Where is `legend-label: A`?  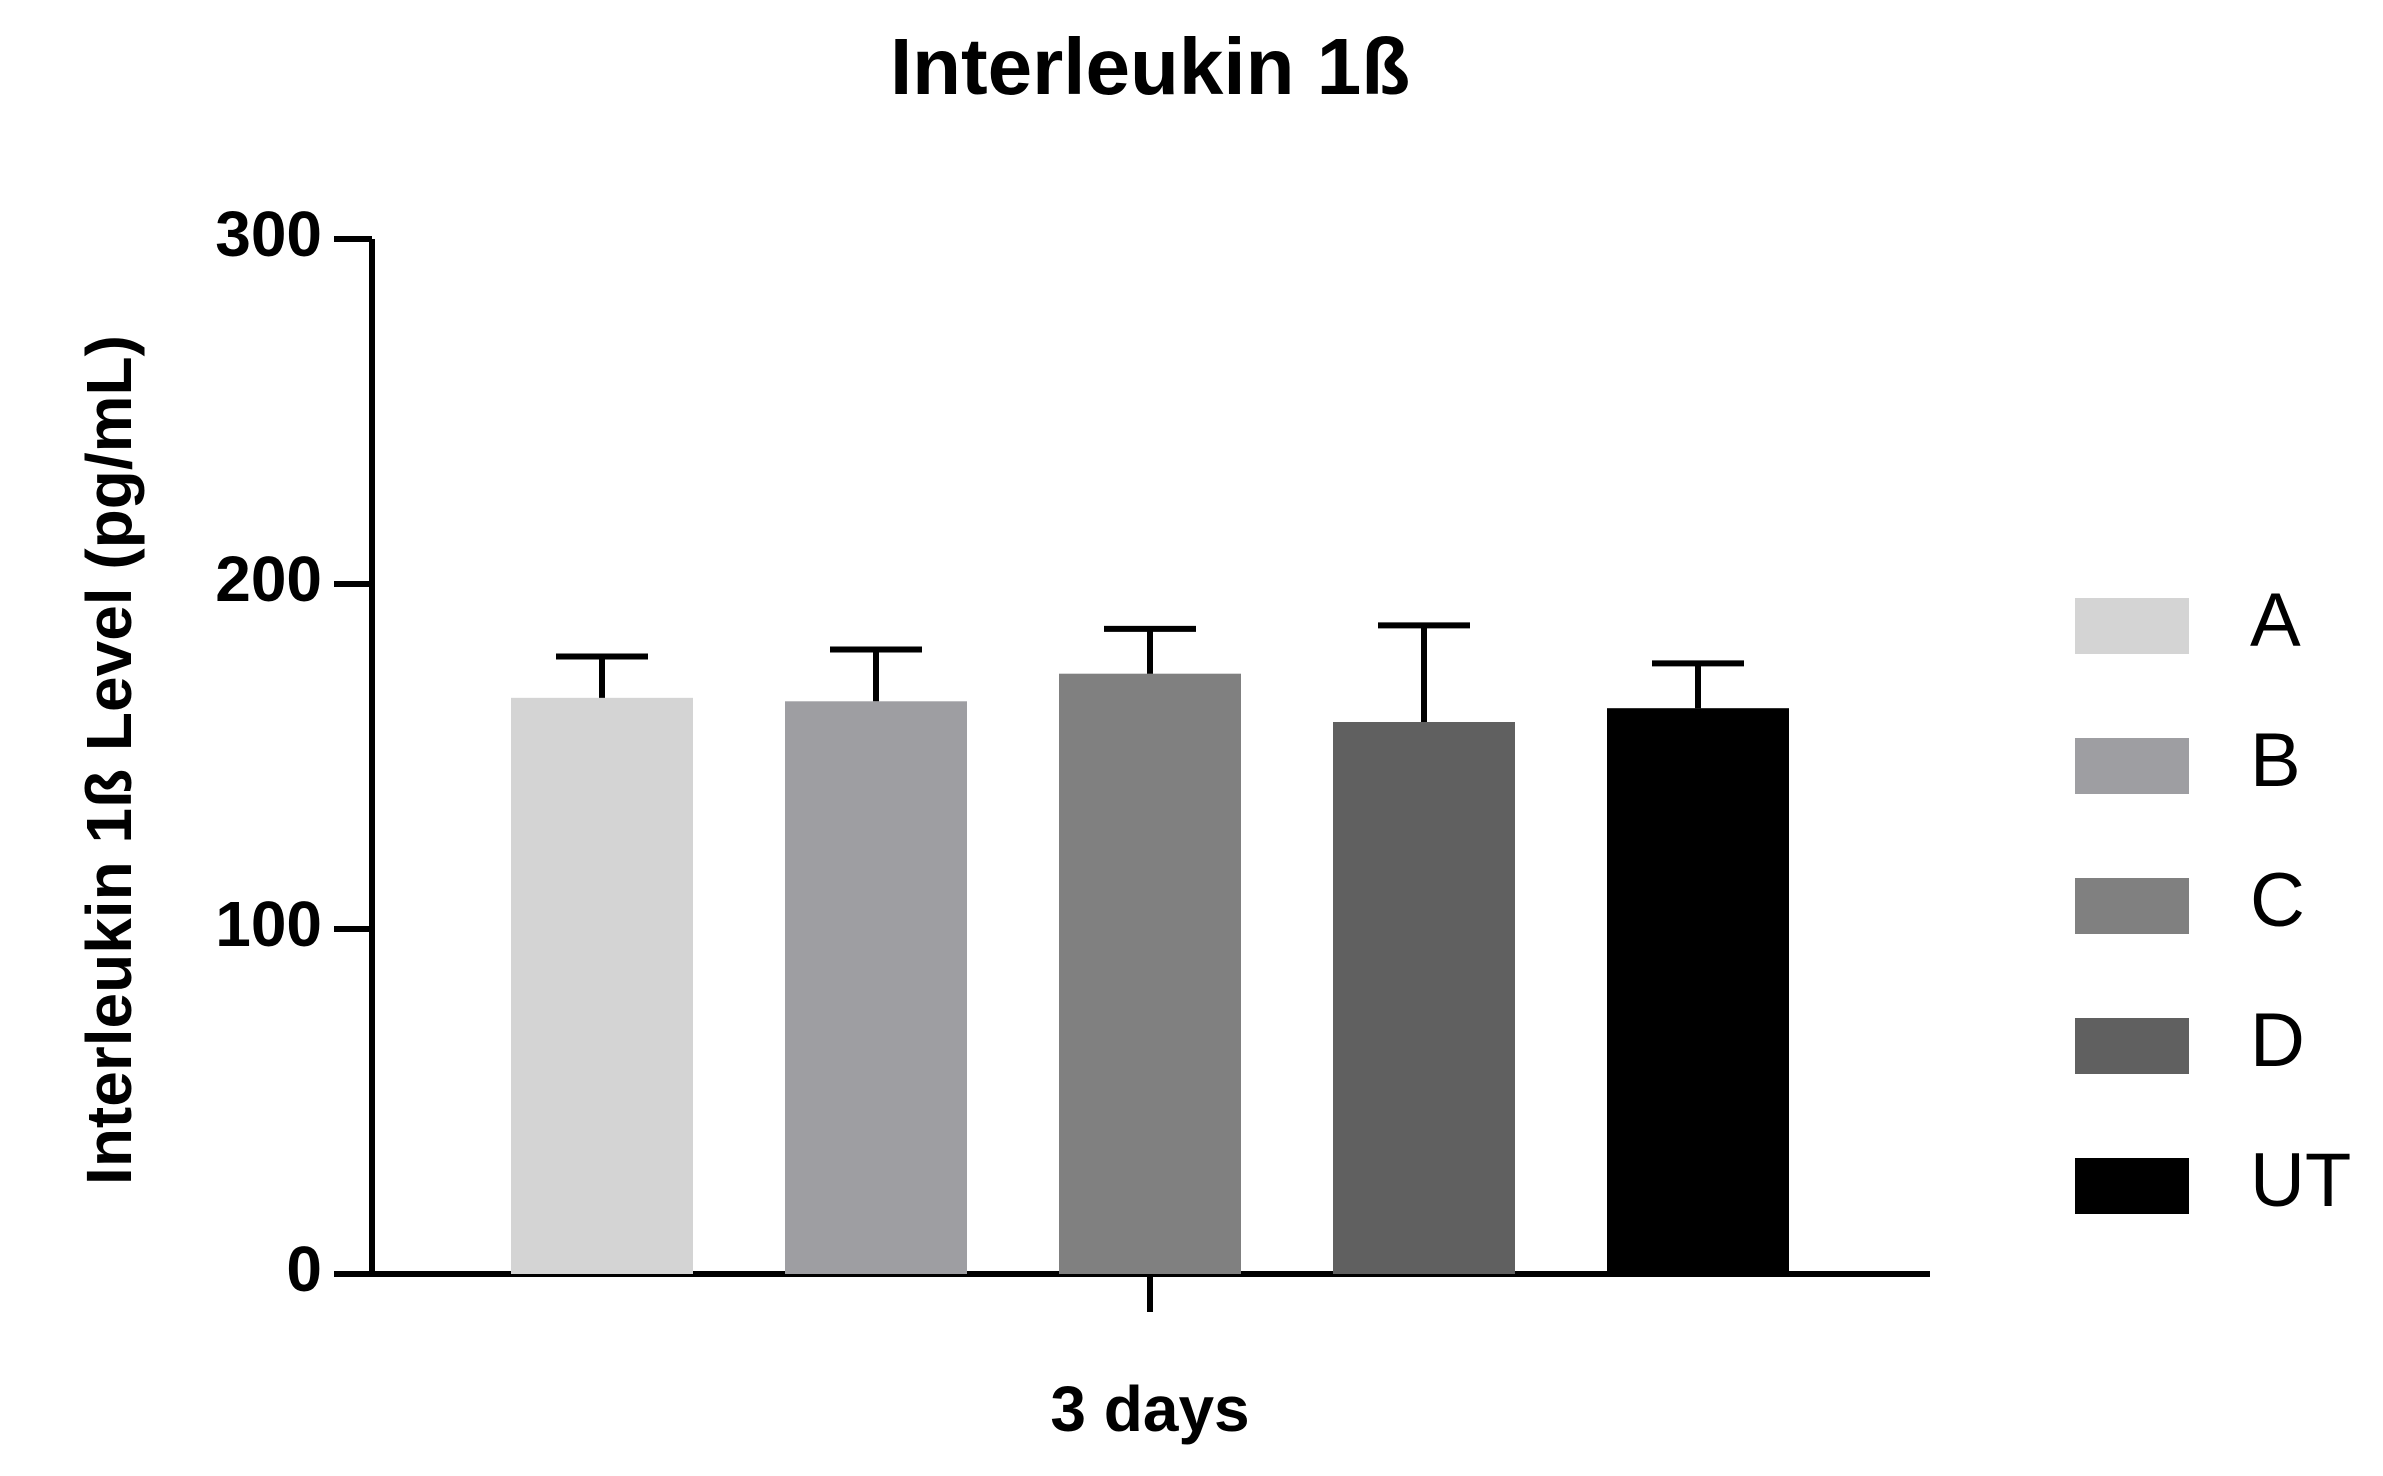
legend-label: A is located at coordinates (2275, 620).